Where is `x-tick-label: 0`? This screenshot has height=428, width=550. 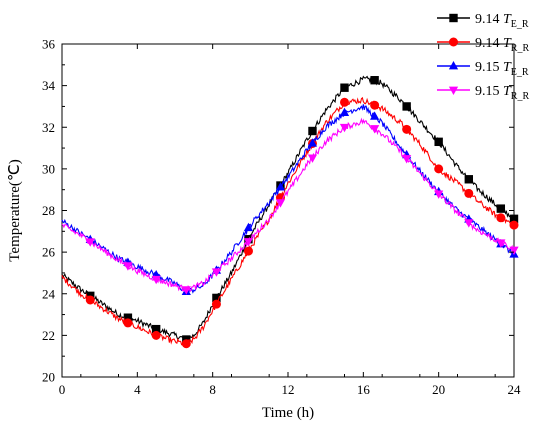 x-tick-label: 0 is located at coordinates (62, 389).